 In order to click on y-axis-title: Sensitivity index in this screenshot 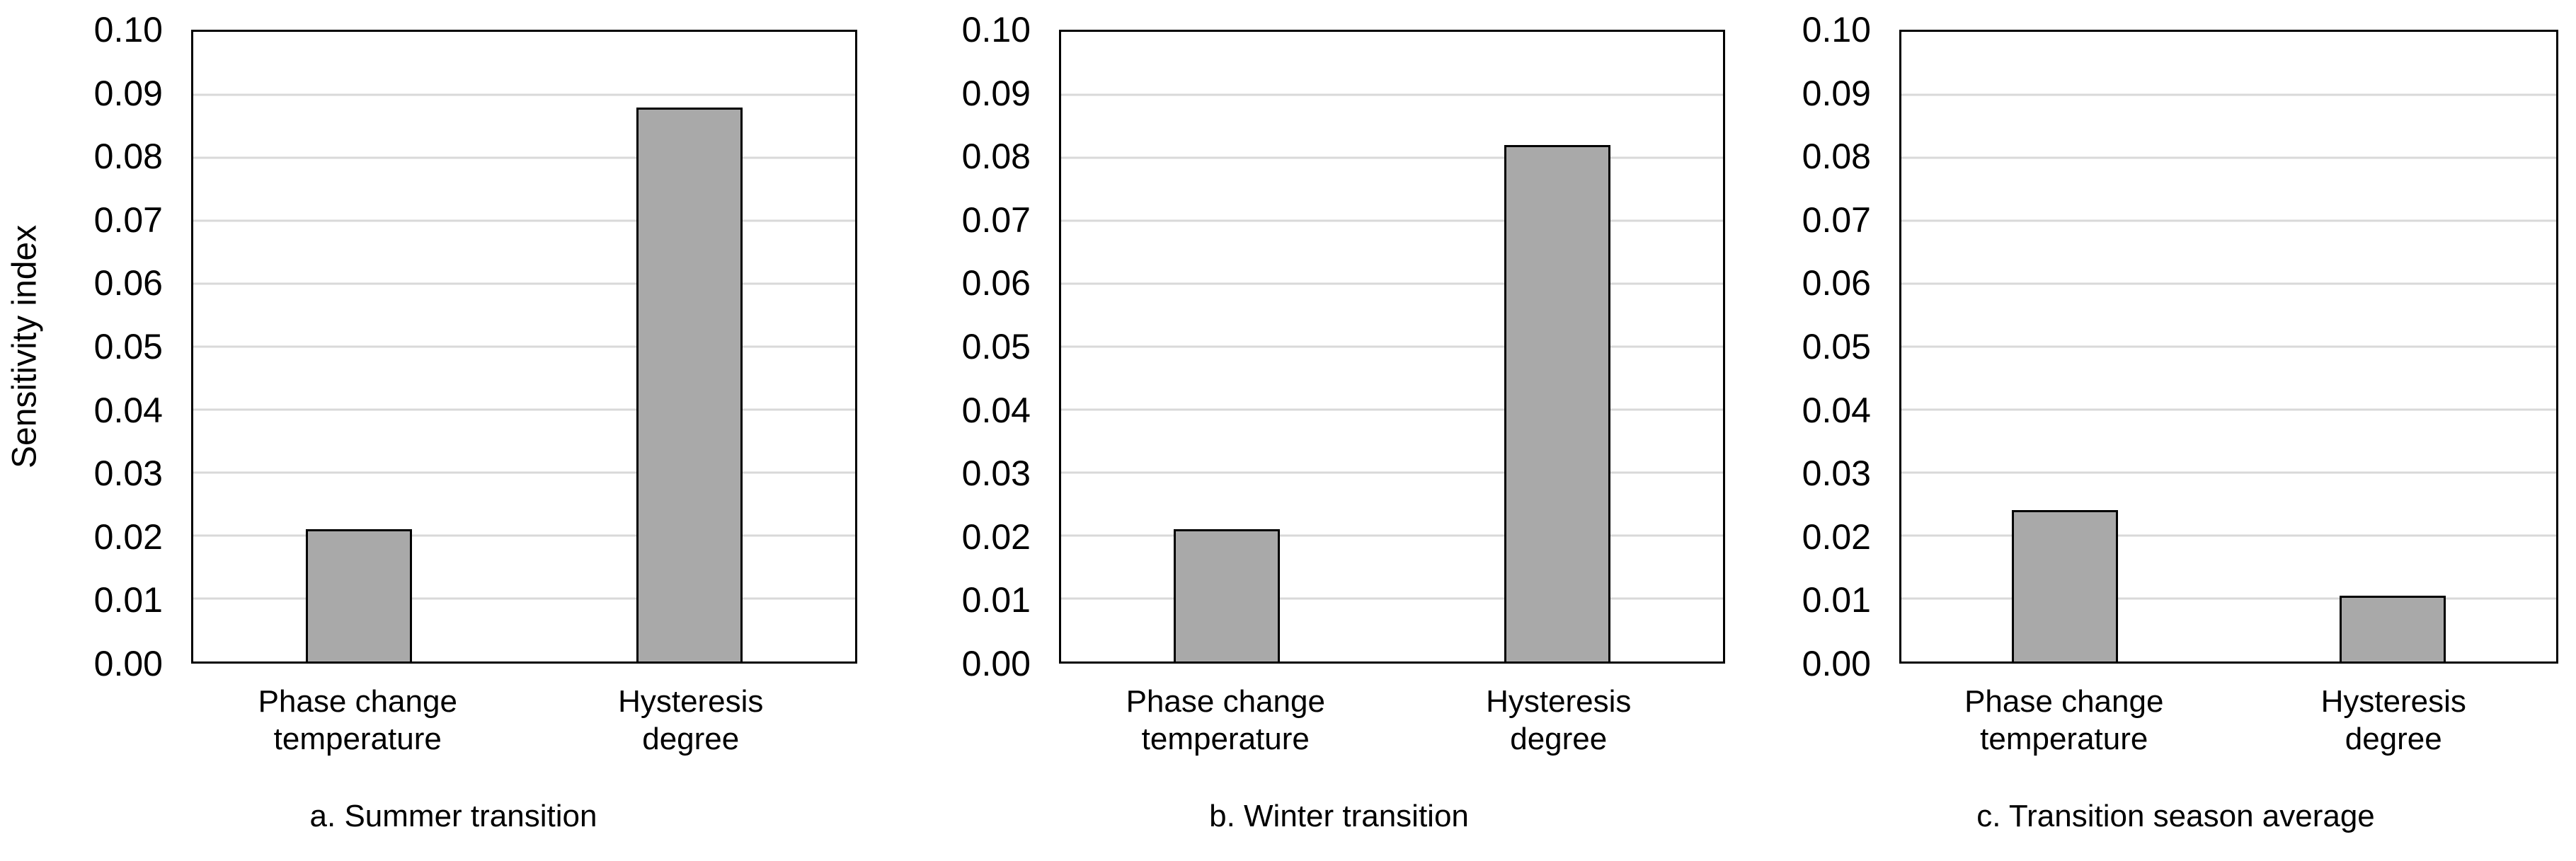, I will do `click(25, 346)`.